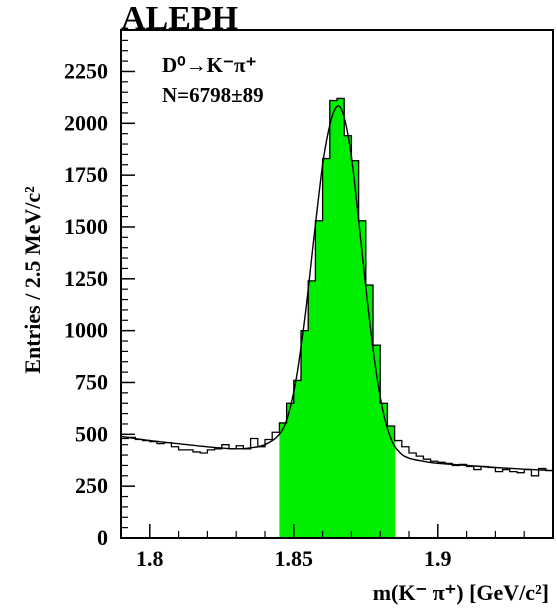 The height and width of the screenshot is (613, 557). What do you see at coordinates (294, 558) in the screenshot?
I see `x-tick-label: 1.85` at bounding box center [294, 558].